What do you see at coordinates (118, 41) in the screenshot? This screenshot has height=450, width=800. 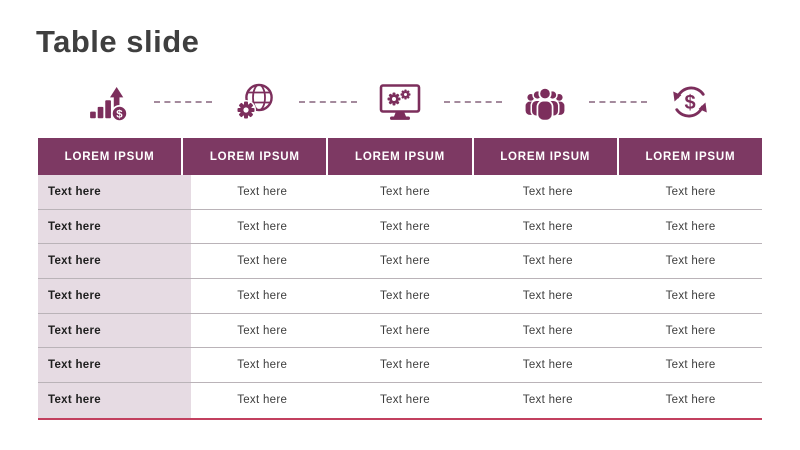 I see `page-title: Table slide` at bounding box center [118, 41].